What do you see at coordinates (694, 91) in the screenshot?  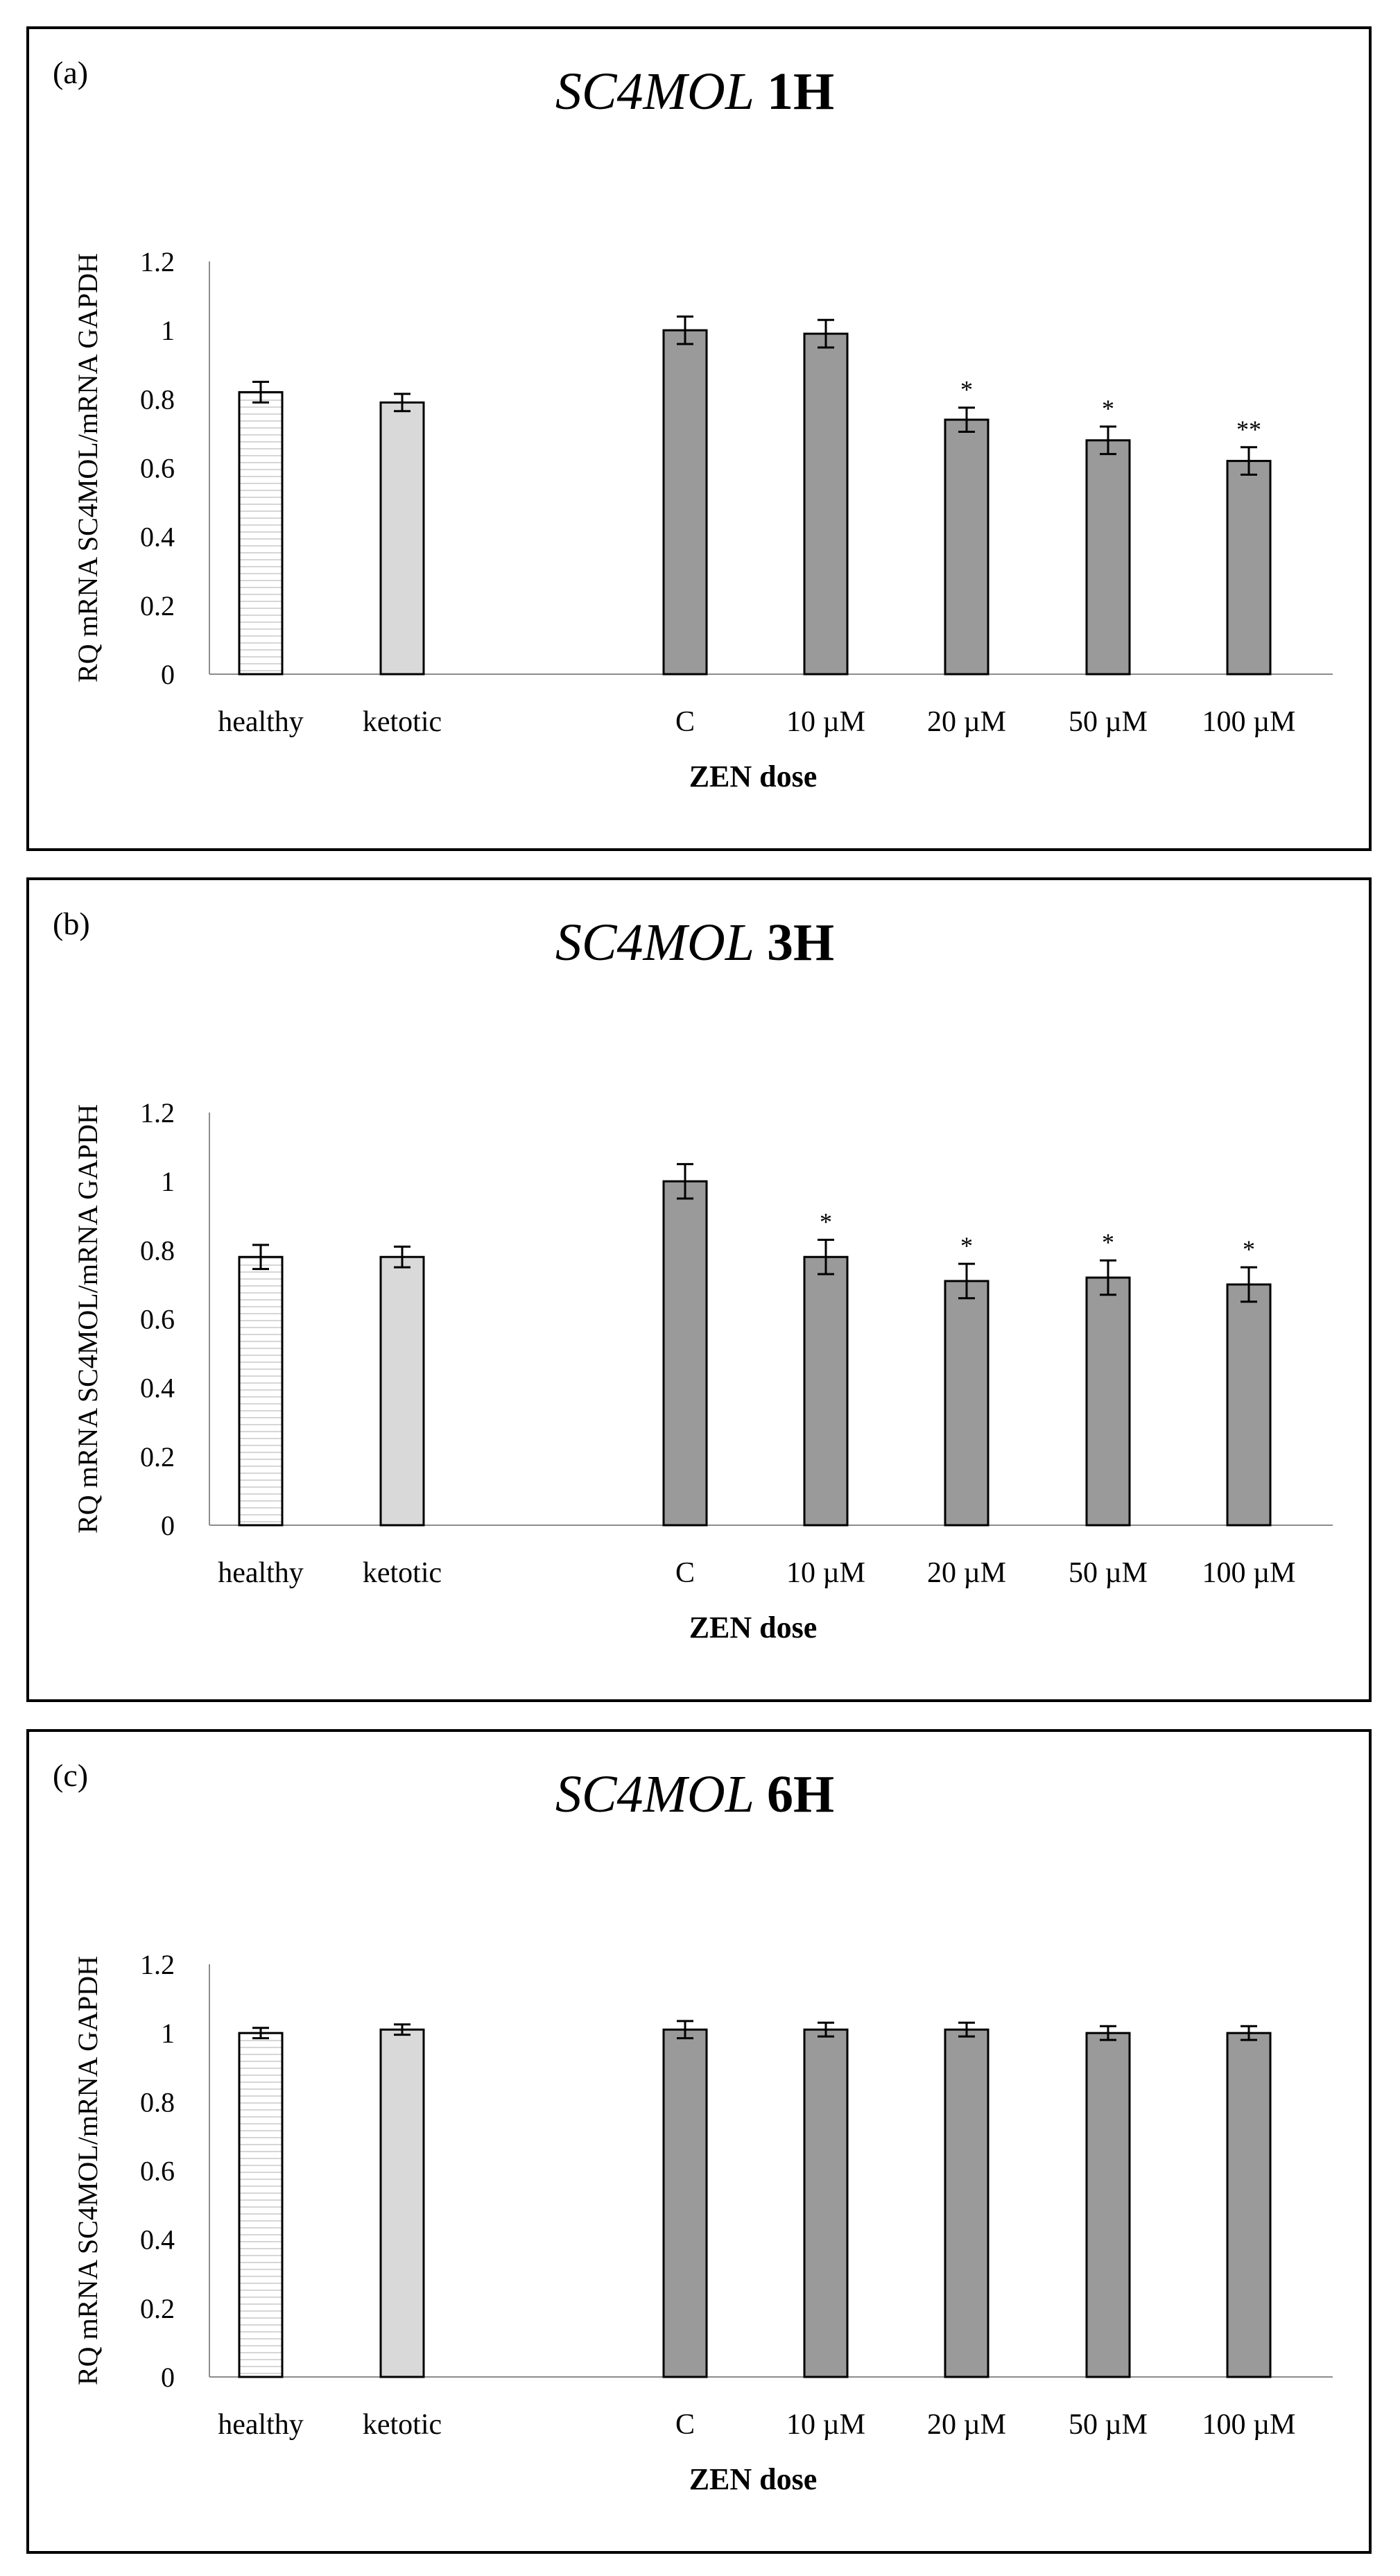 I see `chart-title: SC4MOL 1H` at bounding box center [694, 91].